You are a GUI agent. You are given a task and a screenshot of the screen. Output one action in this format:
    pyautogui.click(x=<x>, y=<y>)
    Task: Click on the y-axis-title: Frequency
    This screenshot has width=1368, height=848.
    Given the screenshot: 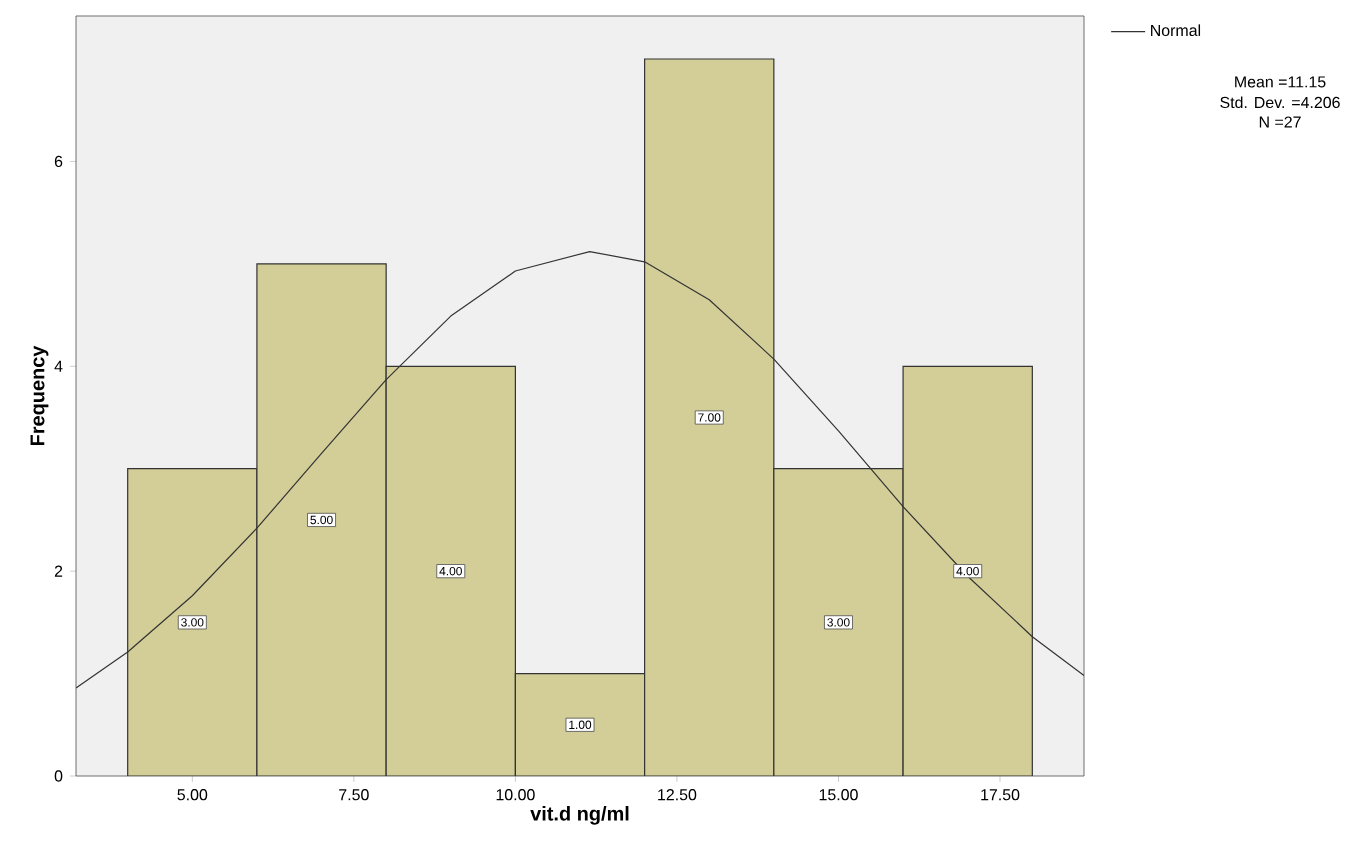 What is the action you would take?
    pyautogui.click(x=39, y=395)
    